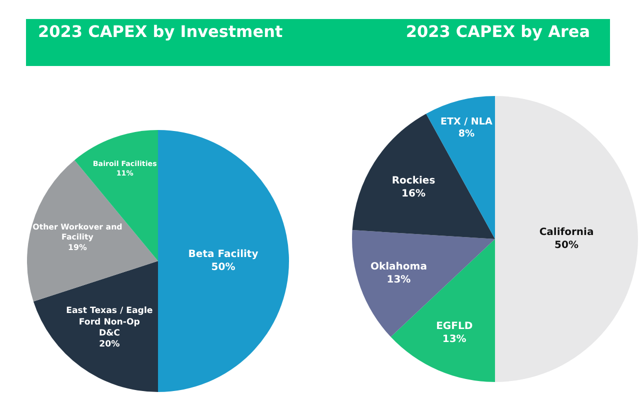 The image size is (640, 397). What do you see at coordinates (466, 134) in the screenshot?
I see `data-label: 8%` at bounding box center [466, 134].